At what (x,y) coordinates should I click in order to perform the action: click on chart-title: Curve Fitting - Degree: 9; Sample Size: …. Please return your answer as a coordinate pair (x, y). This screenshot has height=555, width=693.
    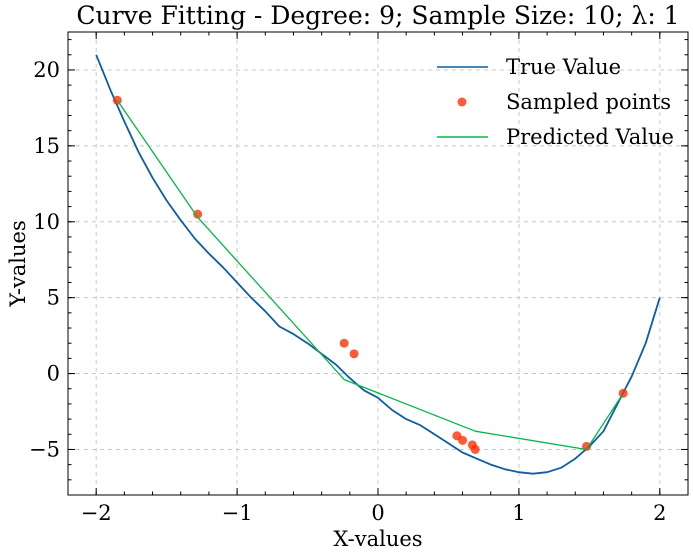
    Looking at the image, I should click on (377, 15).